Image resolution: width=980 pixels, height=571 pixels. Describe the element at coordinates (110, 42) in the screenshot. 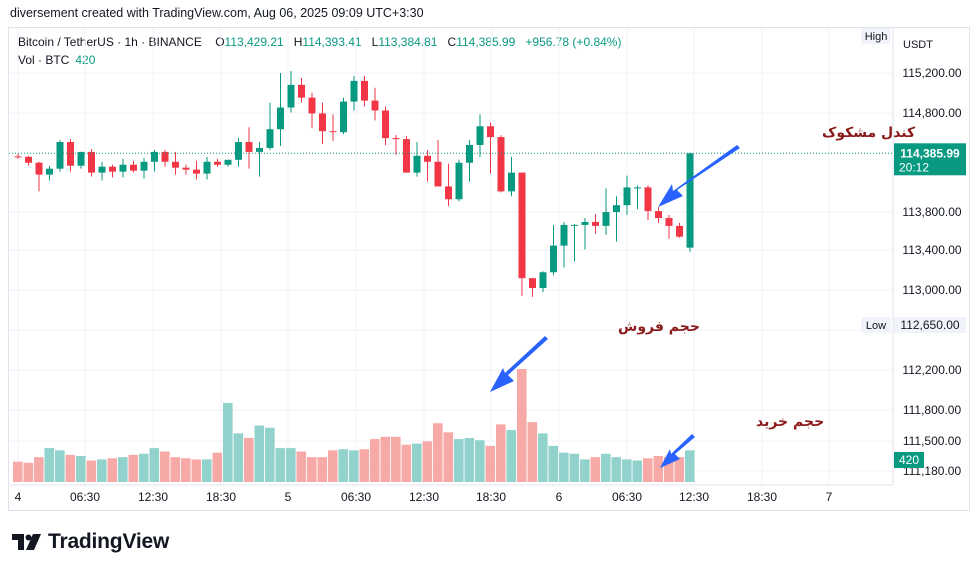

I see `symbol-name: Bitcoin / TetherUS · 1h · BINANCE` at that location.